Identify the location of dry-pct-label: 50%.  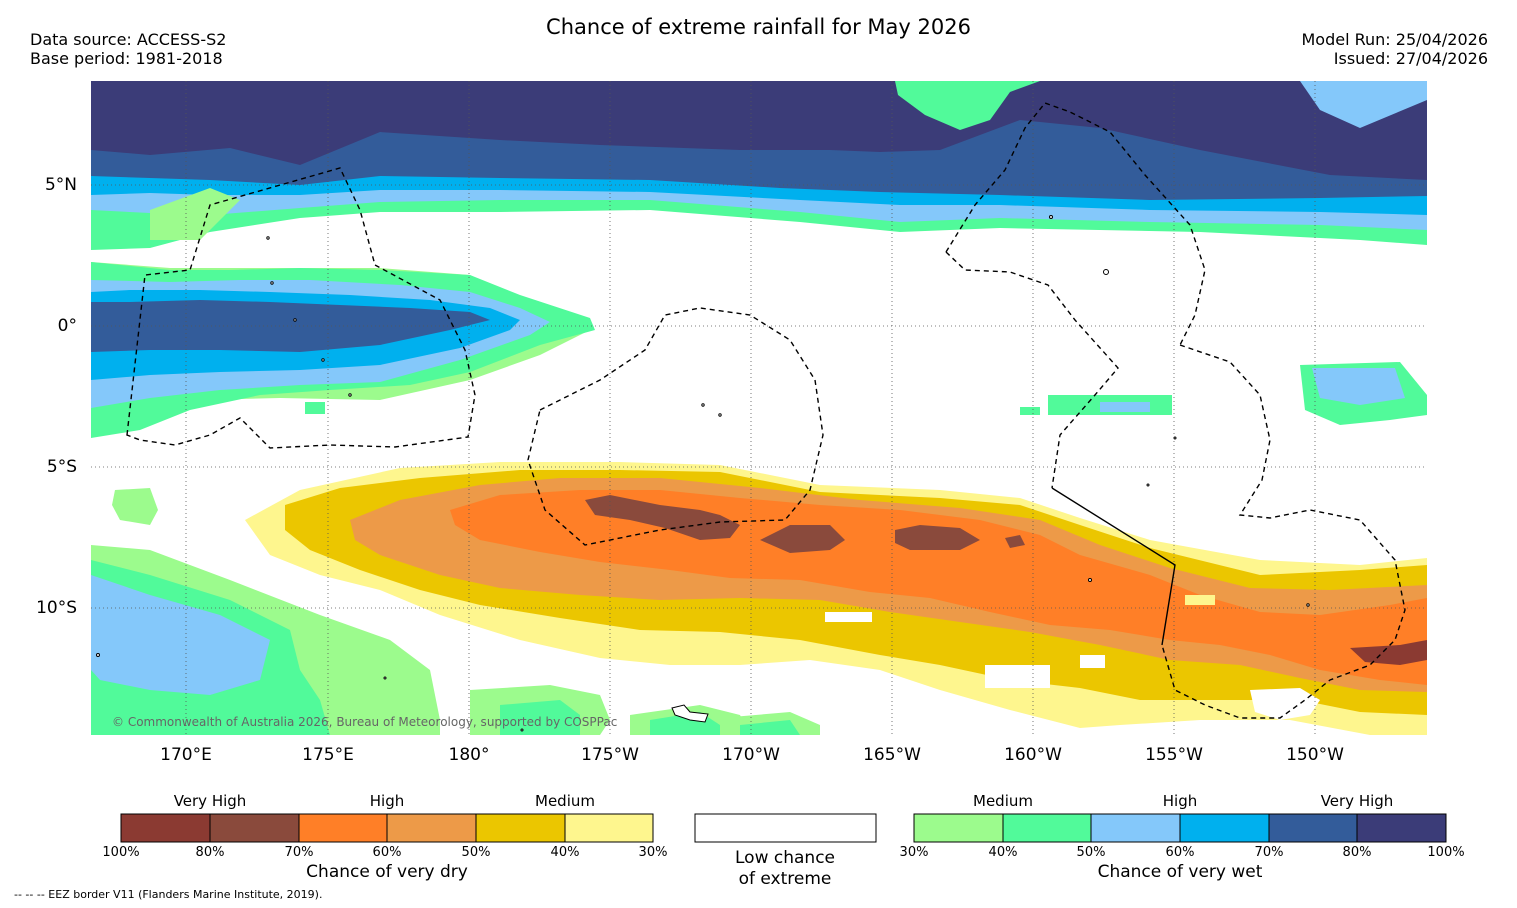
(476, 852).